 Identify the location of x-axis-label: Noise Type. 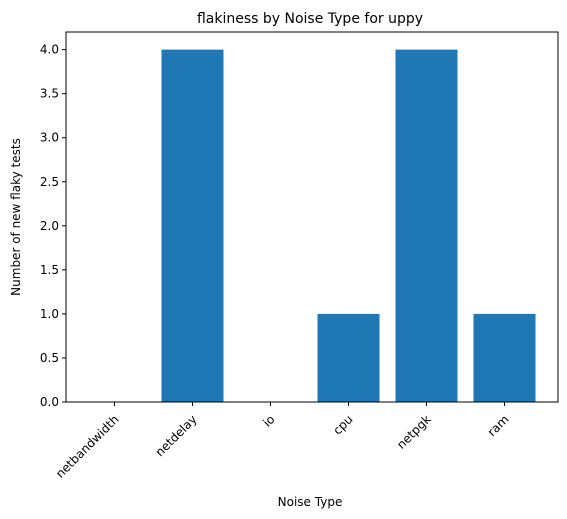
(310, 502).